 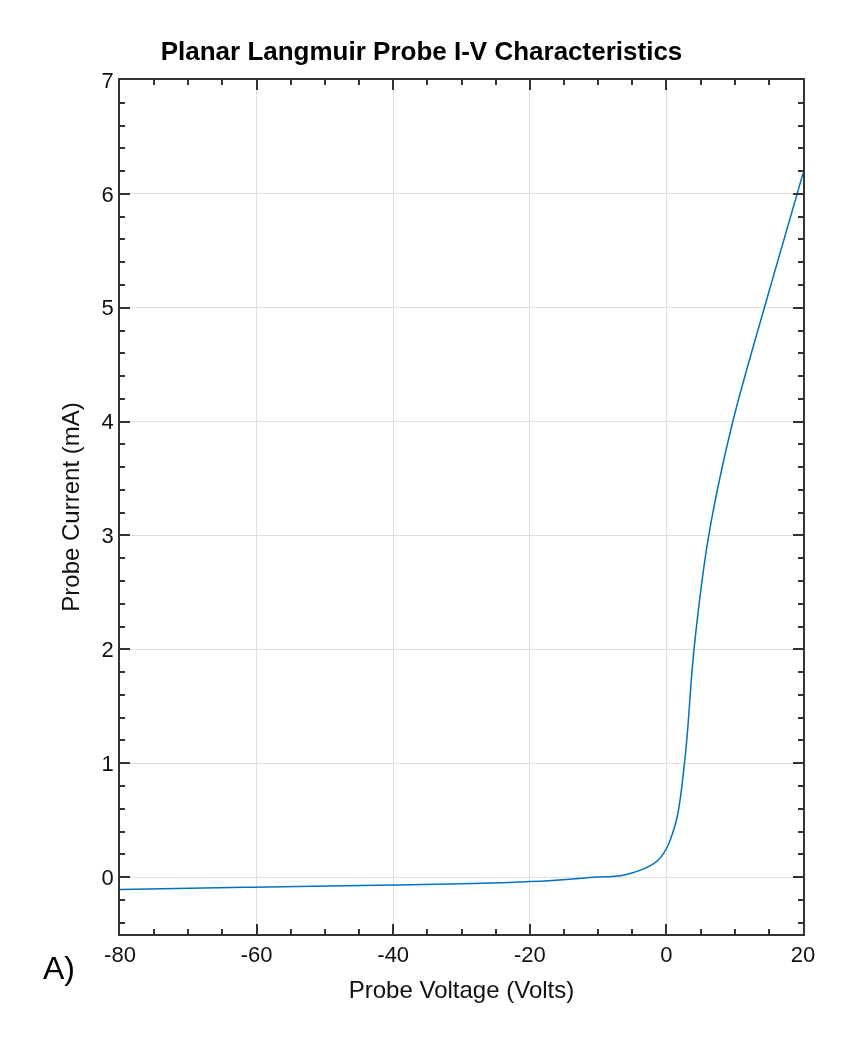 I want to click on x-tick-label: 20, so click(x=803, y=955).